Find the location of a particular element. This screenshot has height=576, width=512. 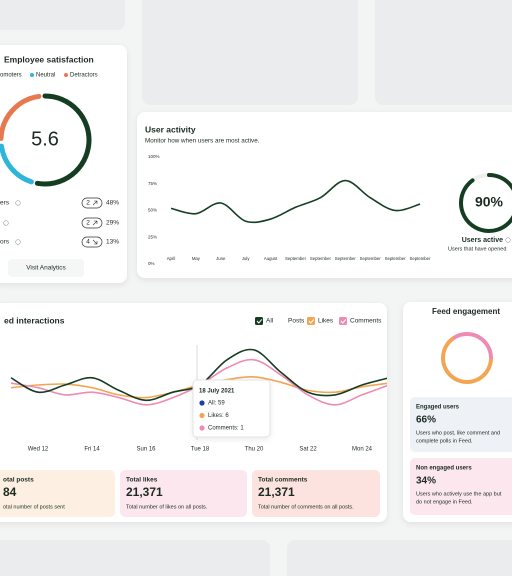

card-title: ed interactions is located at coordinates (34, 320).